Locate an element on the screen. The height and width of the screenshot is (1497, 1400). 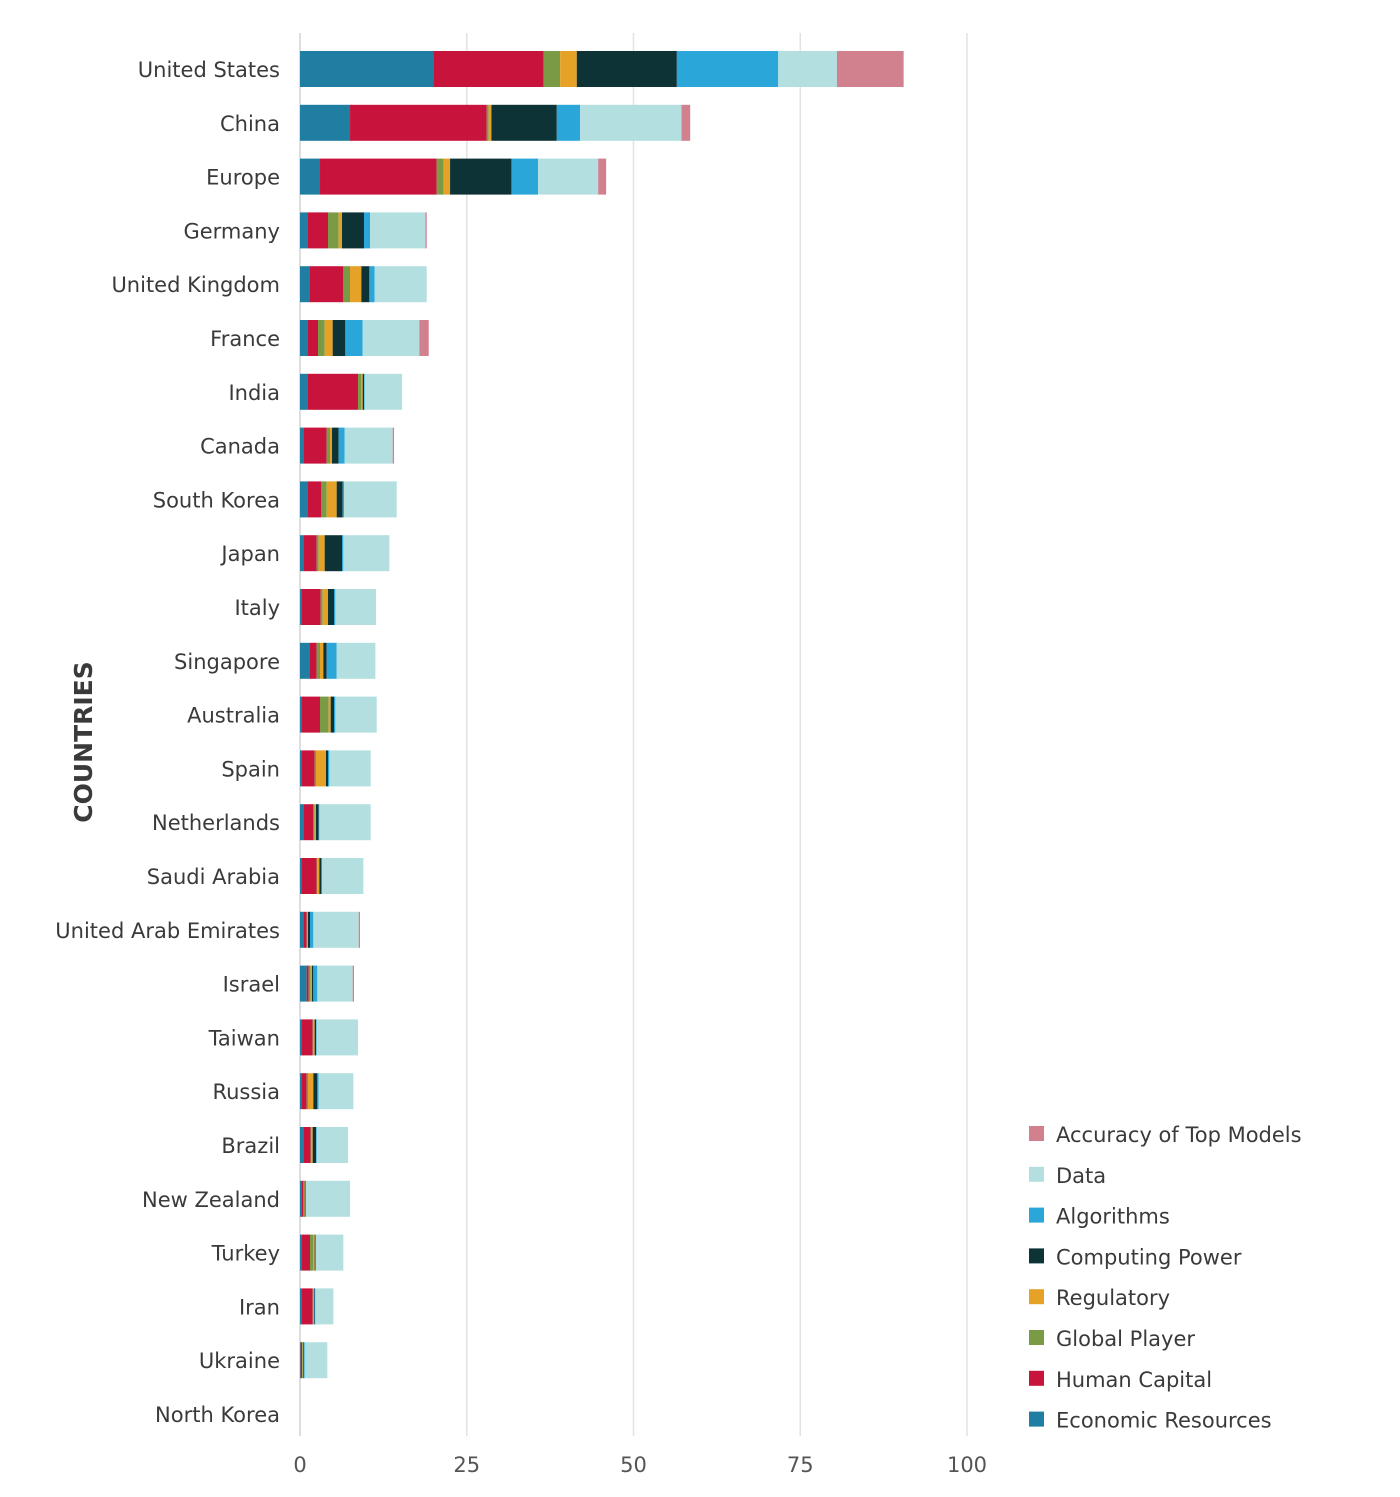
category-label: Germany is located at coordinates (231, 231).